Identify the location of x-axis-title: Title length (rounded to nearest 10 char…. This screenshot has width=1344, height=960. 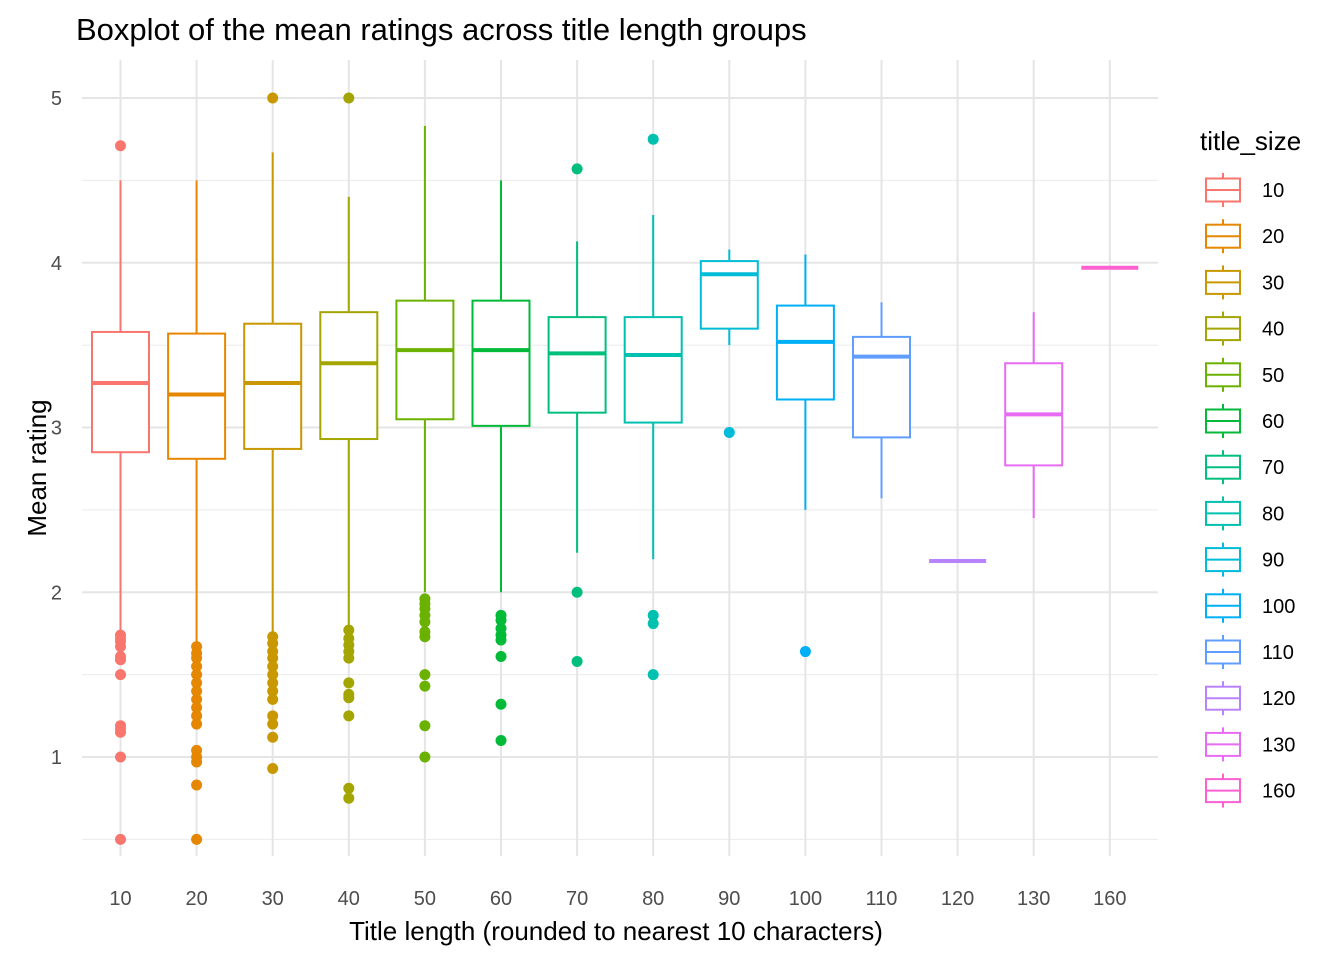
(616, 931).